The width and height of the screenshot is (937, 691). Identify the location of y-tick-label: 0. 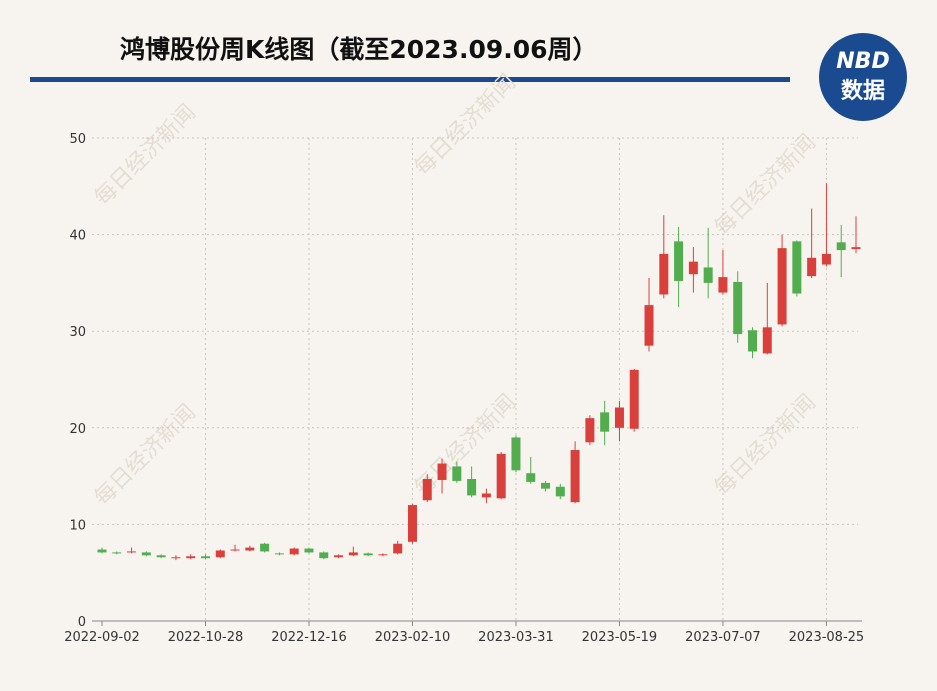
(82, 622).